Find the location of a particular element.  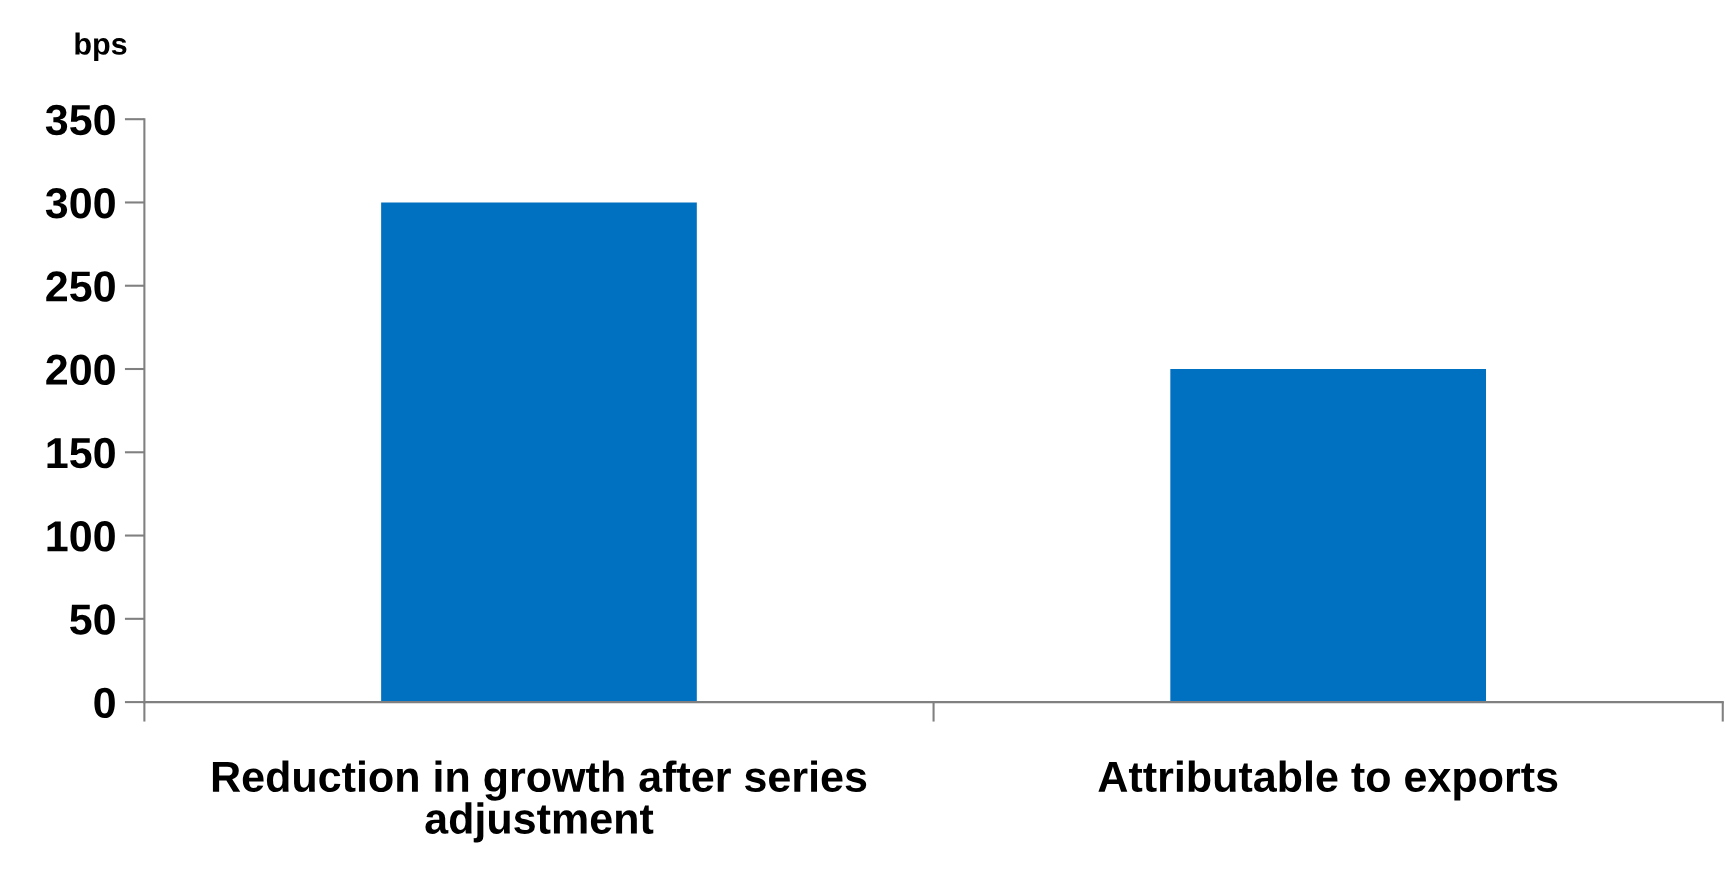

y-tick-label: 100 is located at coordinates (81, 536).